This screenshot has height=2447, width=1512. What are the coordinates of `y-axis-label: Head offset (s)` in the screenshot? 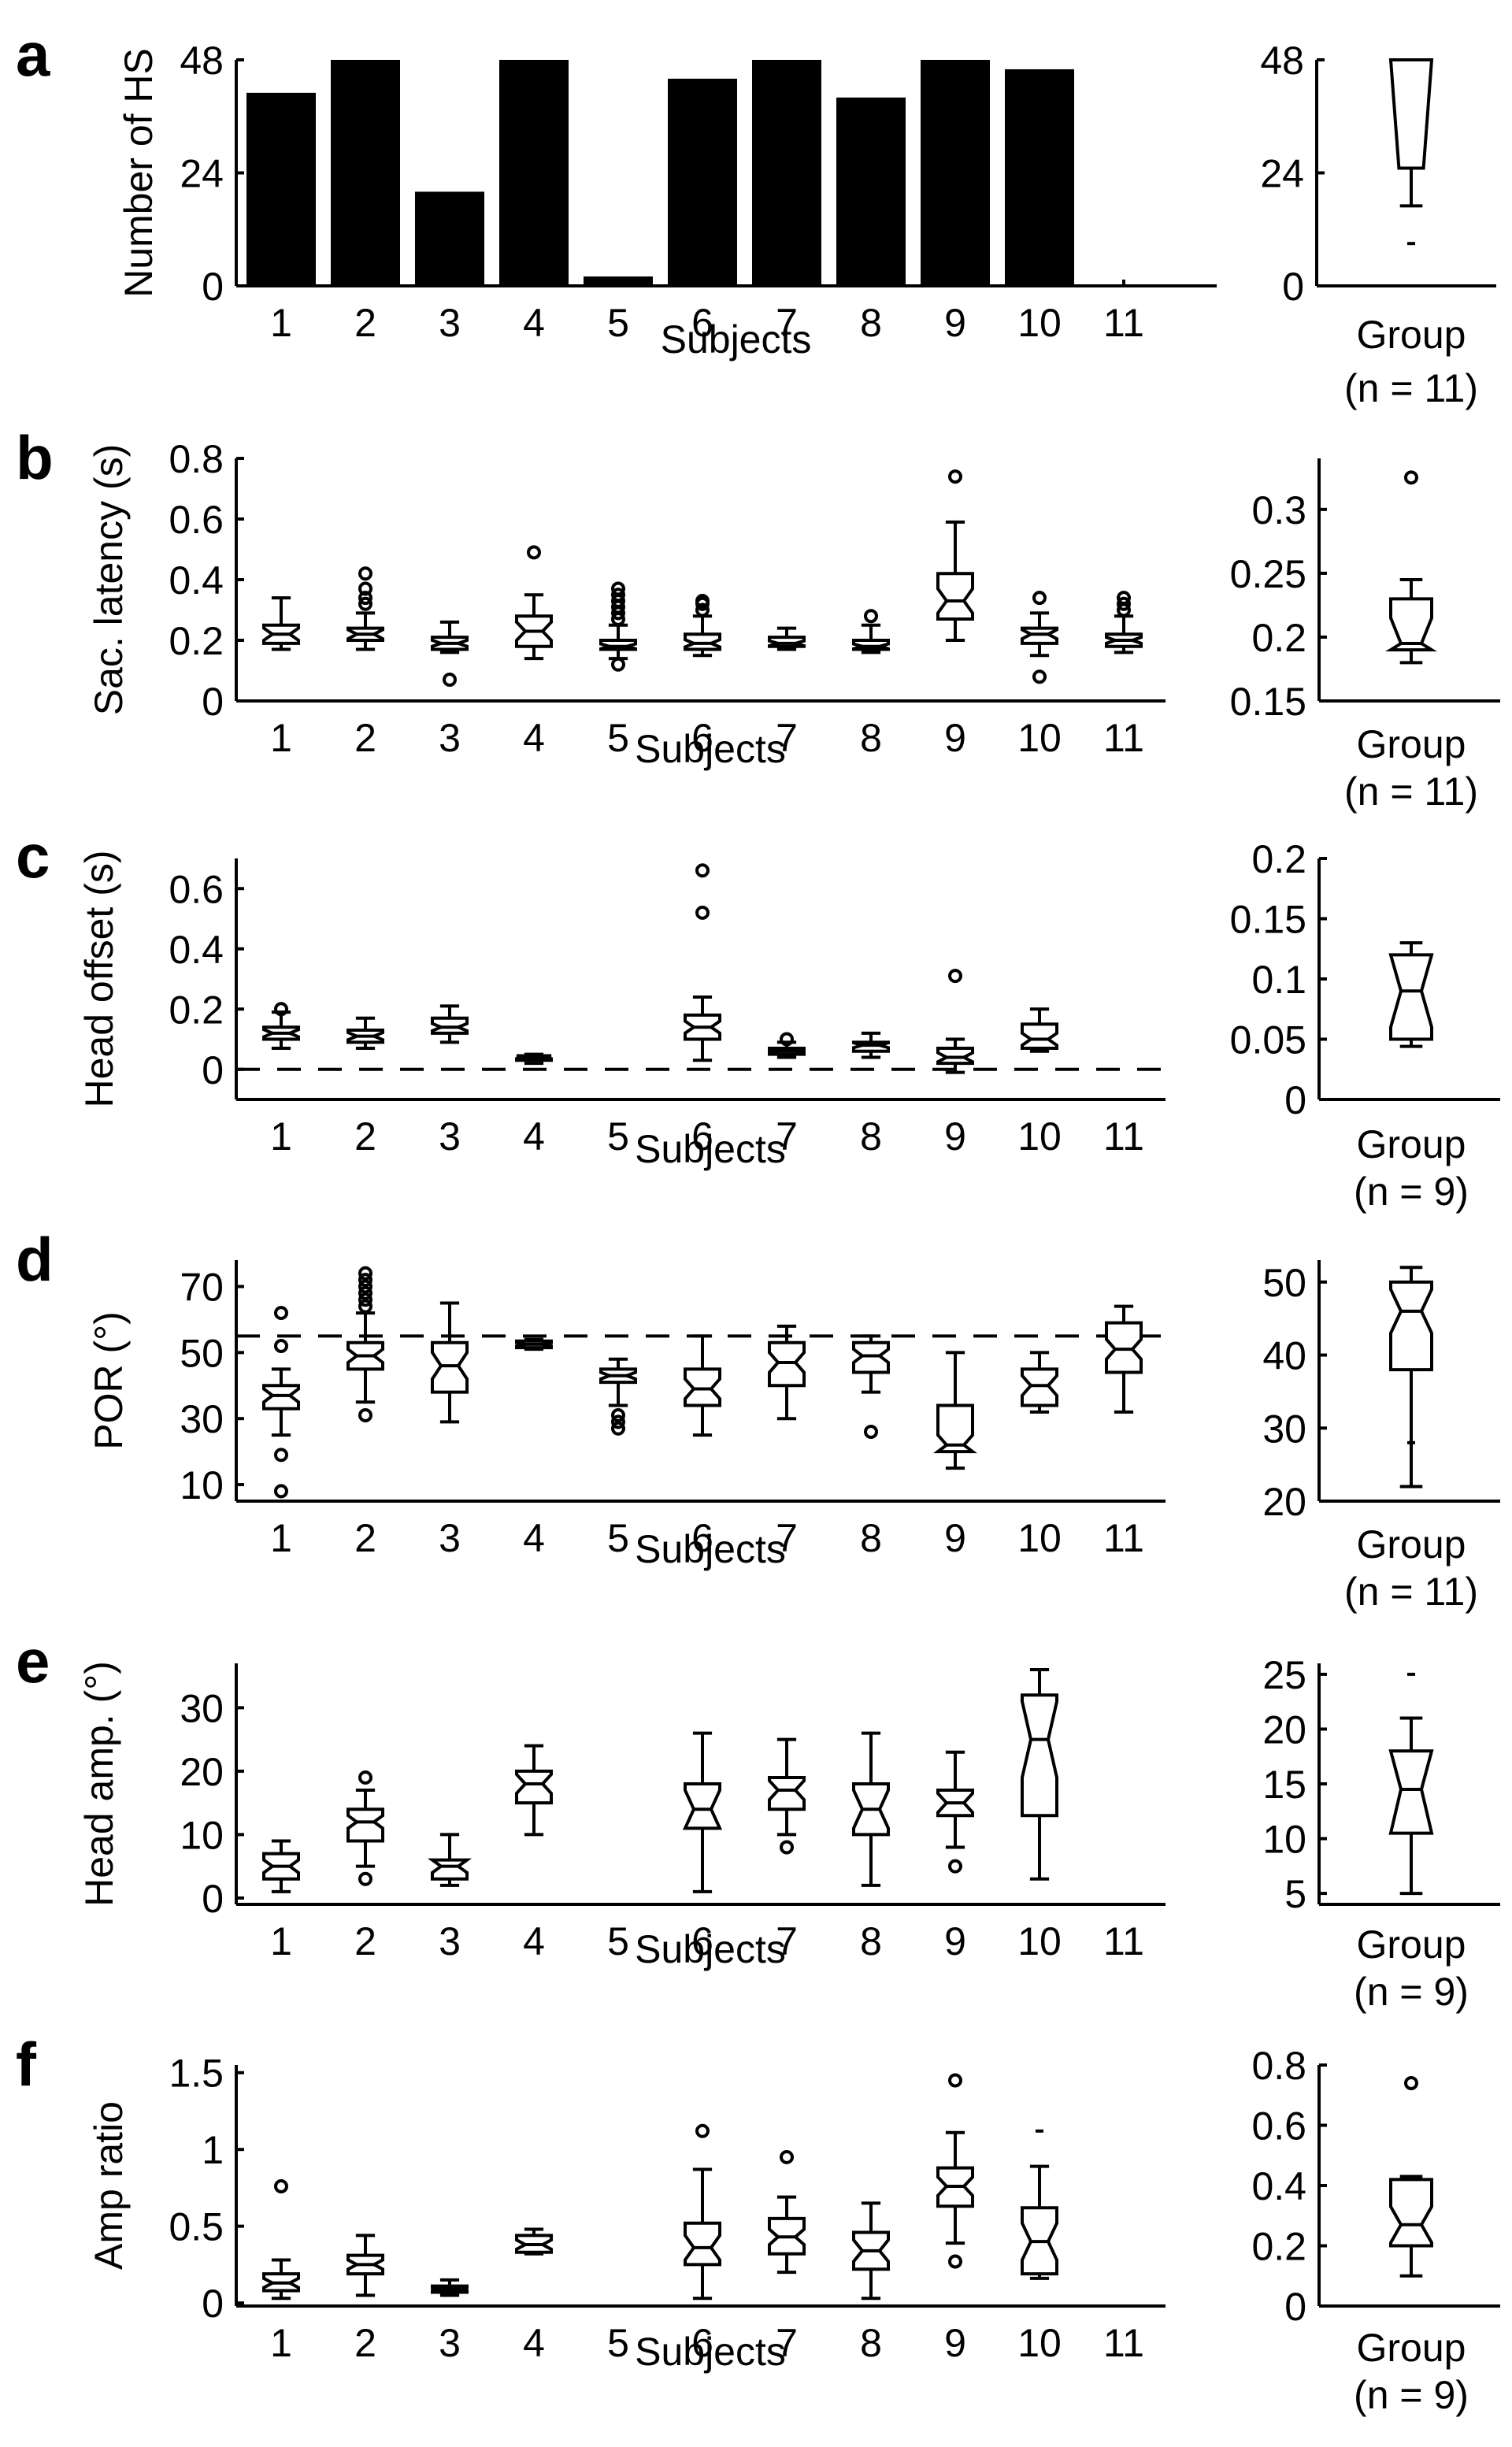 It's located at (99, 978).